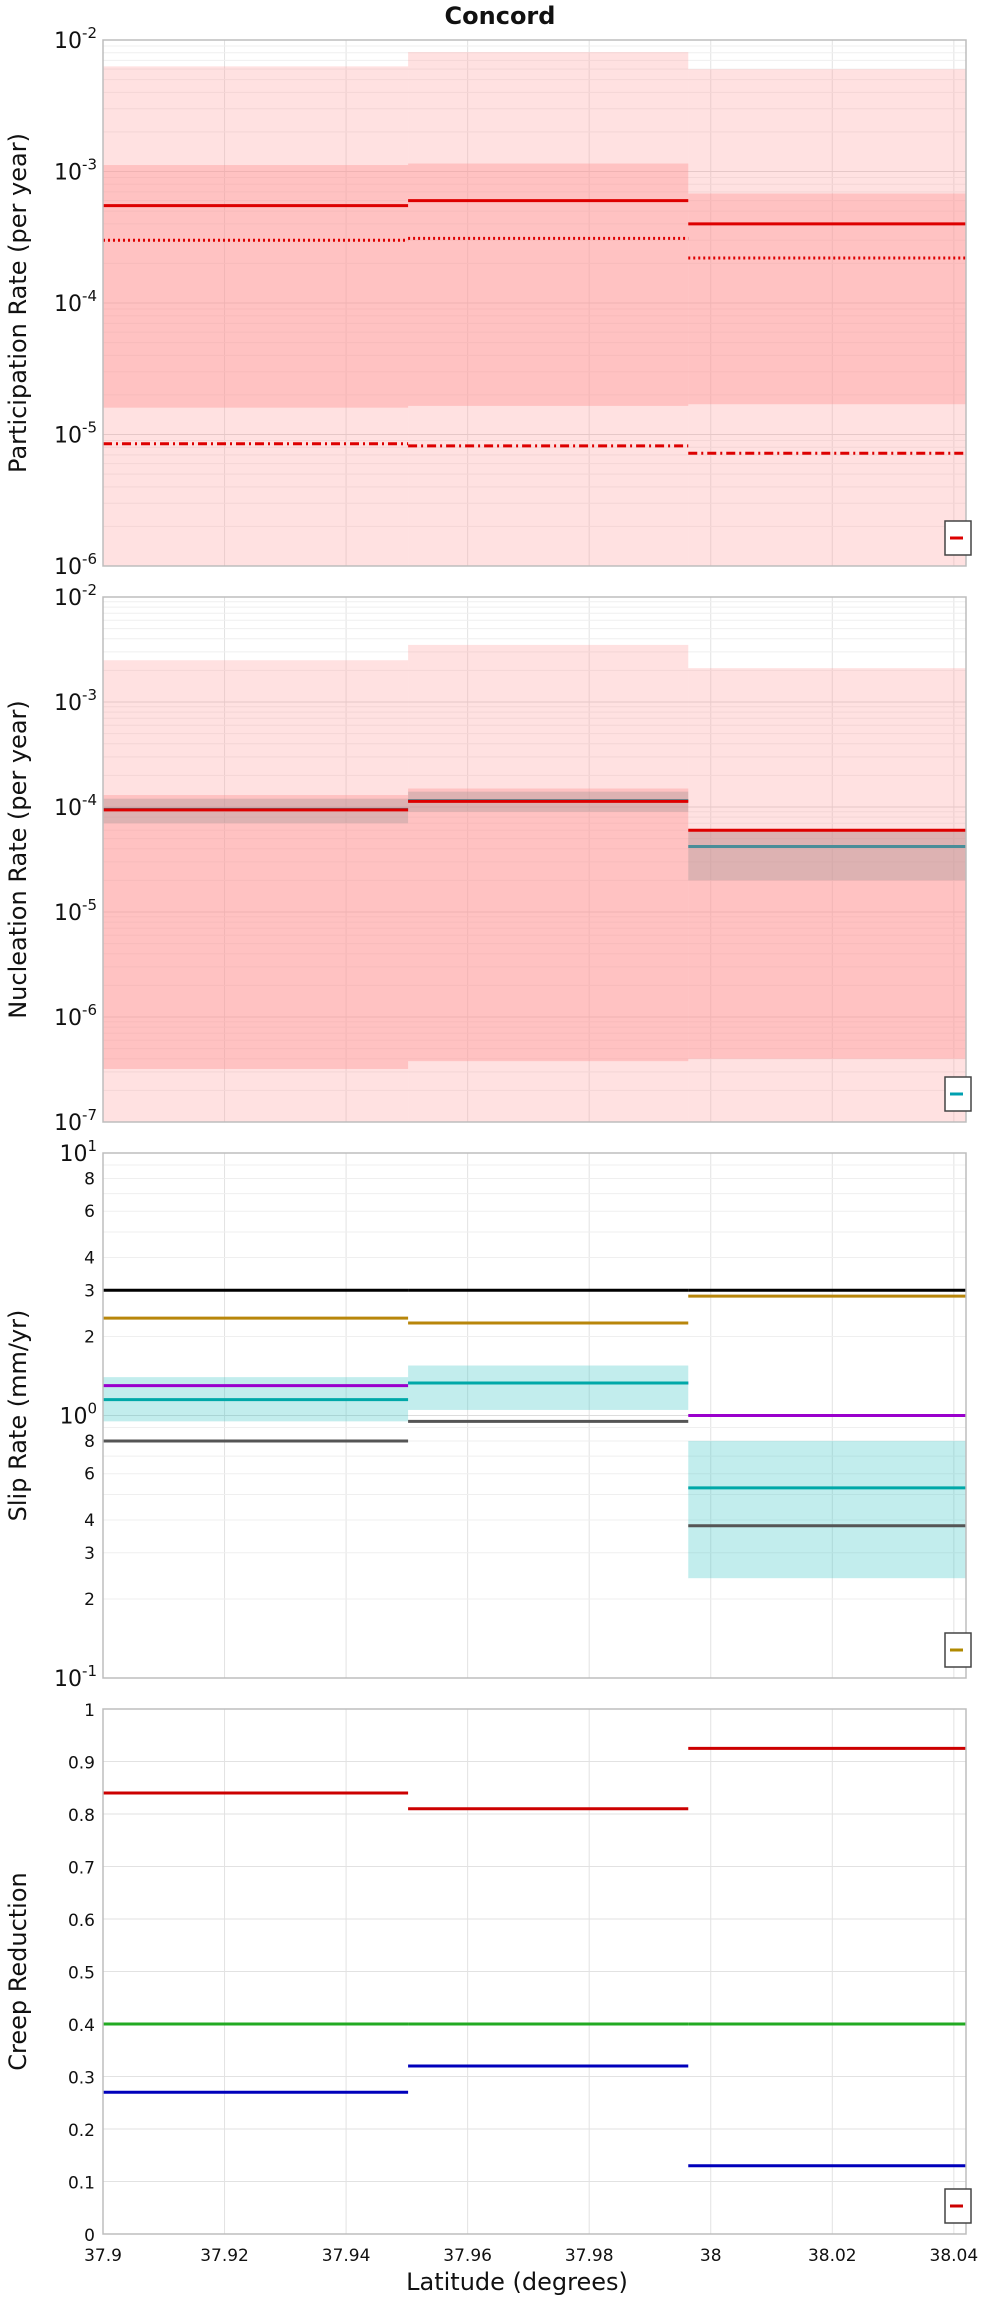 This screenshot has height=2300, width=1000. What do you see at coordinates (75, 434) in the screenshot?
I see `panel-1-y-tick-label: 10⁻⁵` at bounding box center [75, 434].